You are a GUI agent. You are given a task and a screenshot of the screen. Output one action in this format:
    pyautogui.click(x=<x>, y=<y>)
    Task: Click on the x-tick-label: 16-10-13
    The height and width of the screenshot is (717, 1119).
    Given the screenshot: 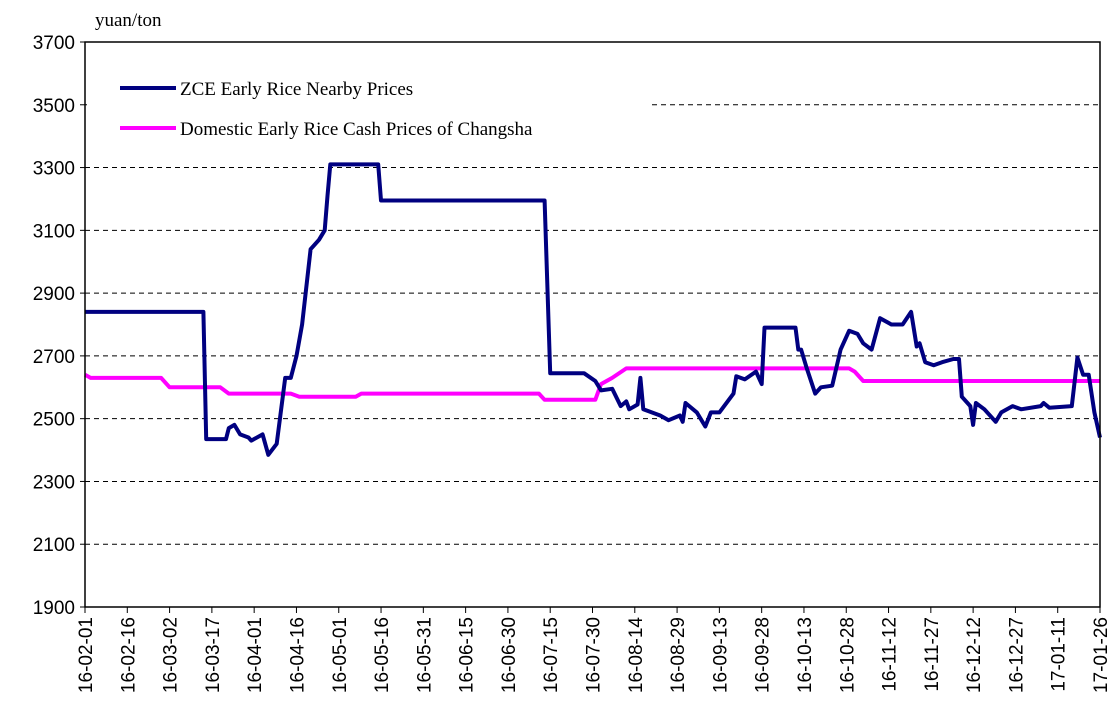 What is the action you would take?
    pyautogui.click(x=805, y=655)
    